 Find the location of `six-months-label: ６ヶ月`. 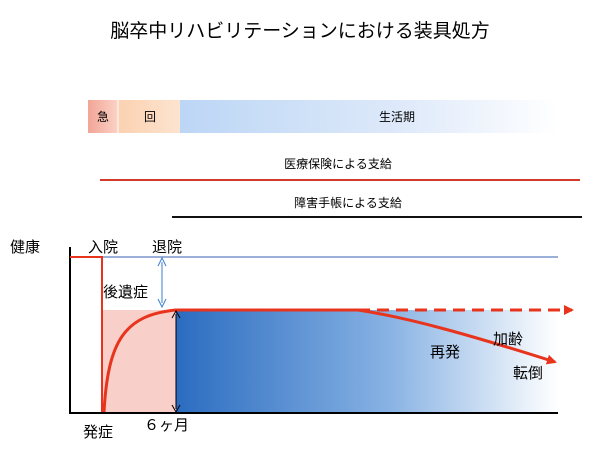

six-months-label: ６ヶ月 is located at coordinates (166, 425).